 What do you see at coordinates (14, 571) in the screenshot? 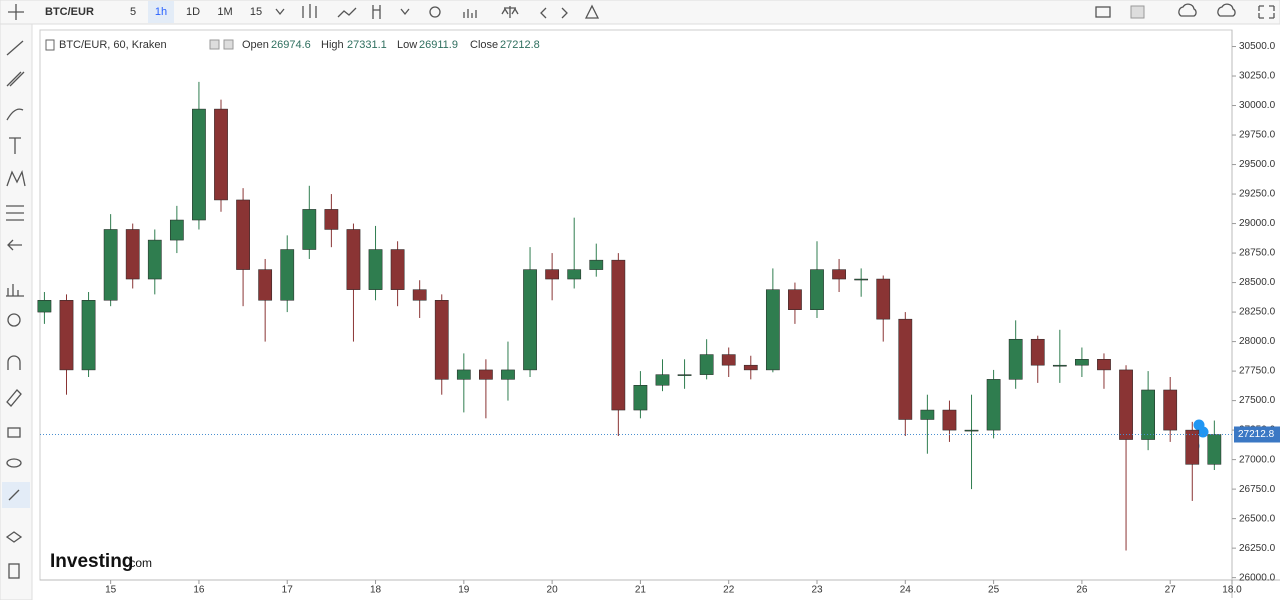
I see `trash-tool` at bounding box center [14, 571].